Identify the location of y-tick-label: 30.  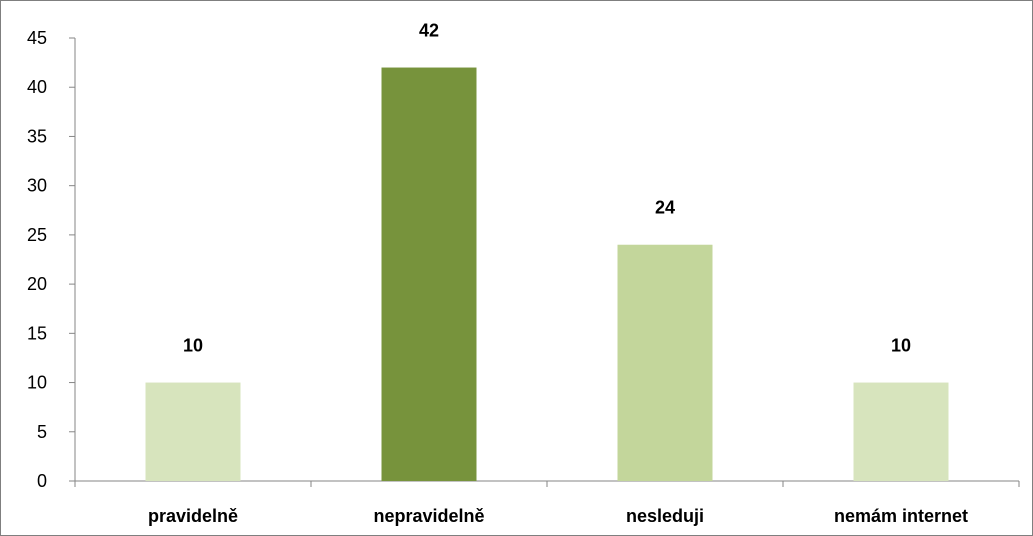
(37, 186).